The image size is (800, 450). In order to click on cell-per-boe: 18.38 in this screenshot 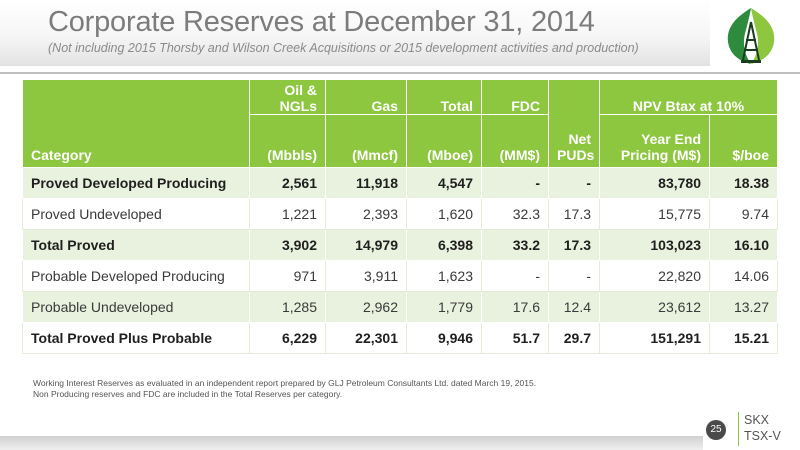, I will do `click(743, 183)`.